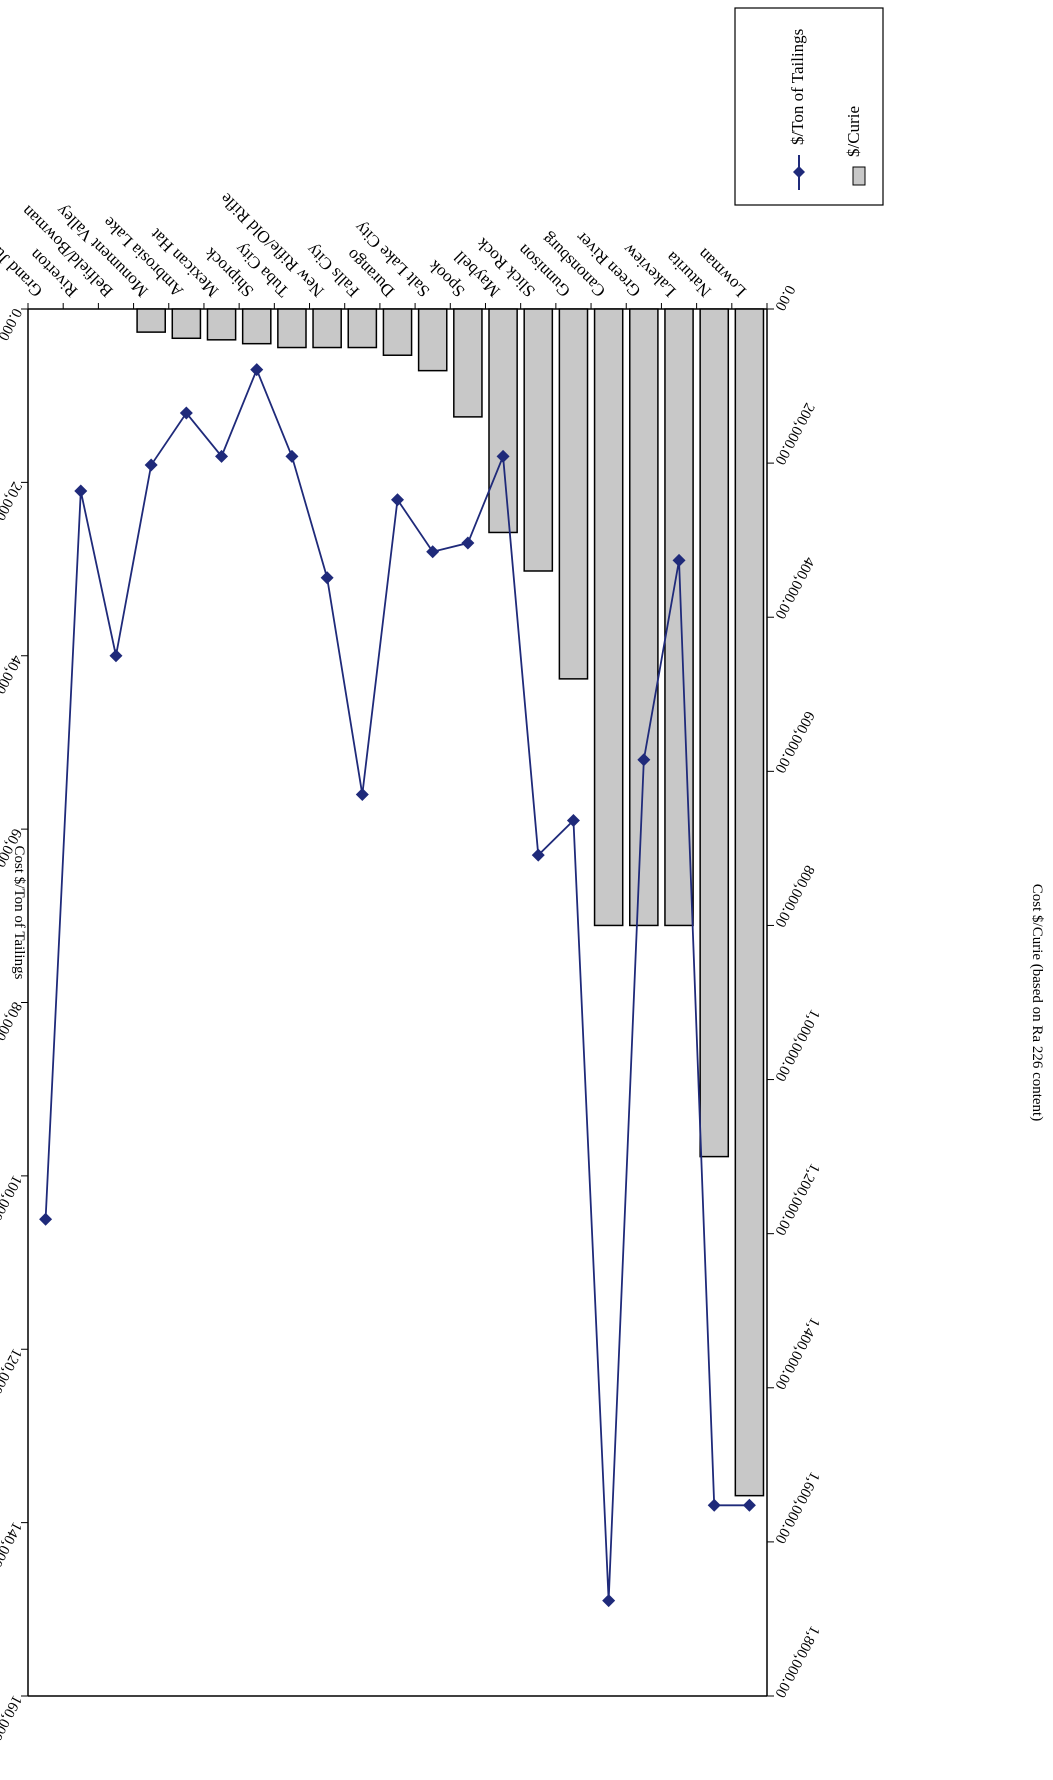 The height and width of the screenshot is (1780, 1053). What do you see at coordinates (12, 674) in the screenshot?
I see `right-tick-label: 40,000` at bounding box center [12, 674].